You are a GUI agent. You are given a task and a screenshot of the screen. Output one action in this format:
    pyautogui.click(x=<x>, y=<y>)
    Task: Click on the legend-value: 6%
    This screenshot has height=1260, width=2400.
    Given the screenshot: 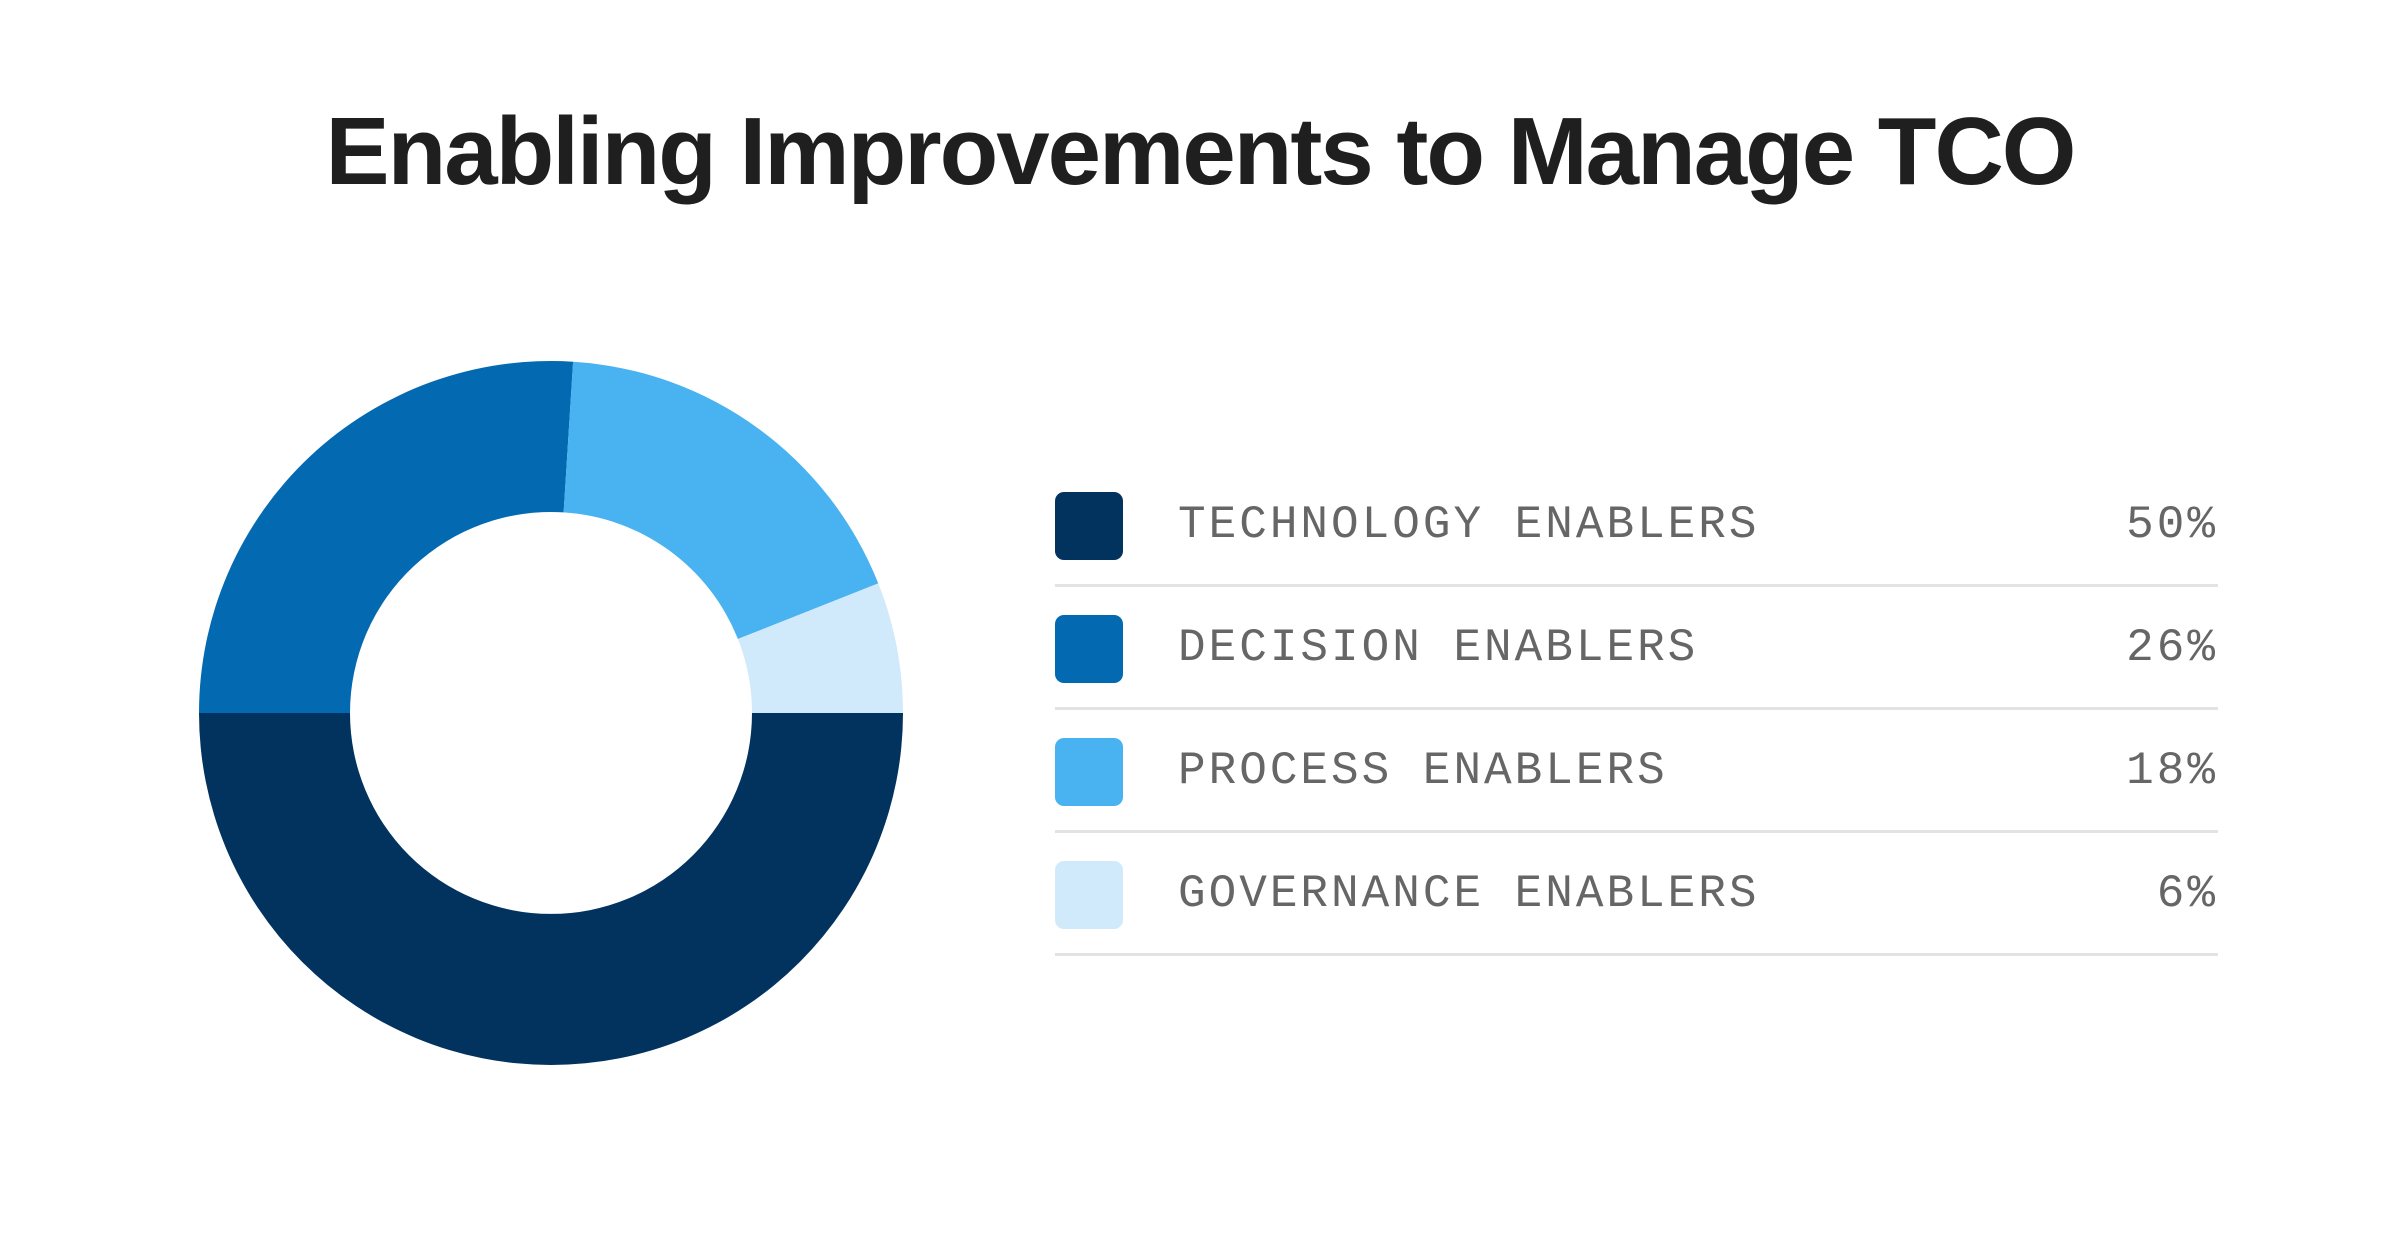 What is the action you would take?
    pyautogui.click(x=2187, y=894)
    